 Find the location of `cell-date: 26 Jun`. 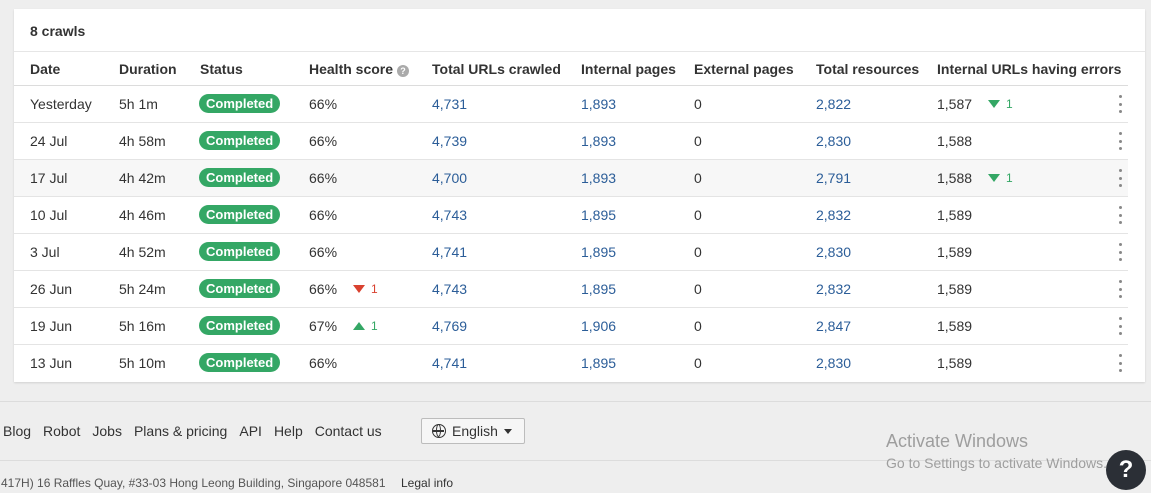

cell-date: 26 Jun is located at coordinates (51, 289).